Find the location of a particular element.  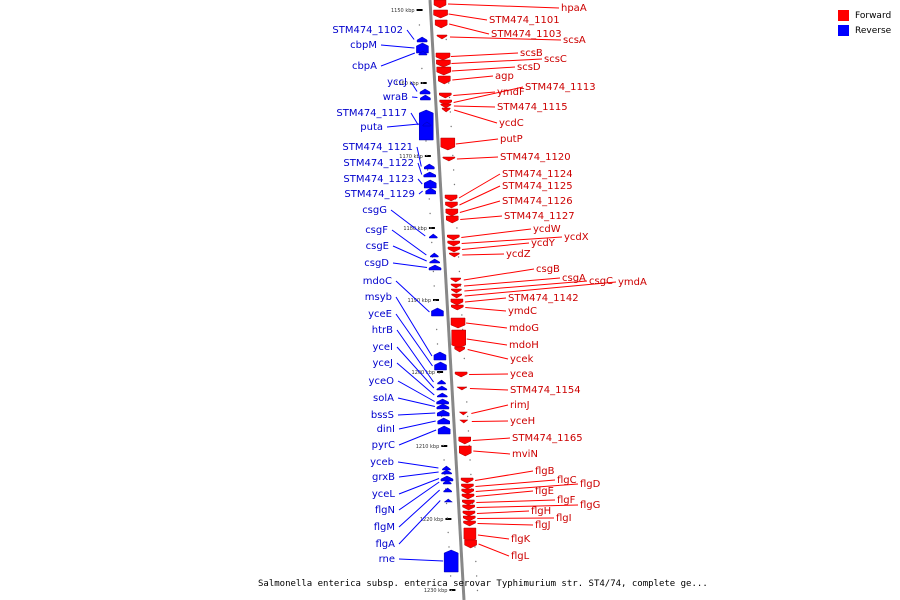

reverse-gene-label: wraB is located at coordinates (395, 97).